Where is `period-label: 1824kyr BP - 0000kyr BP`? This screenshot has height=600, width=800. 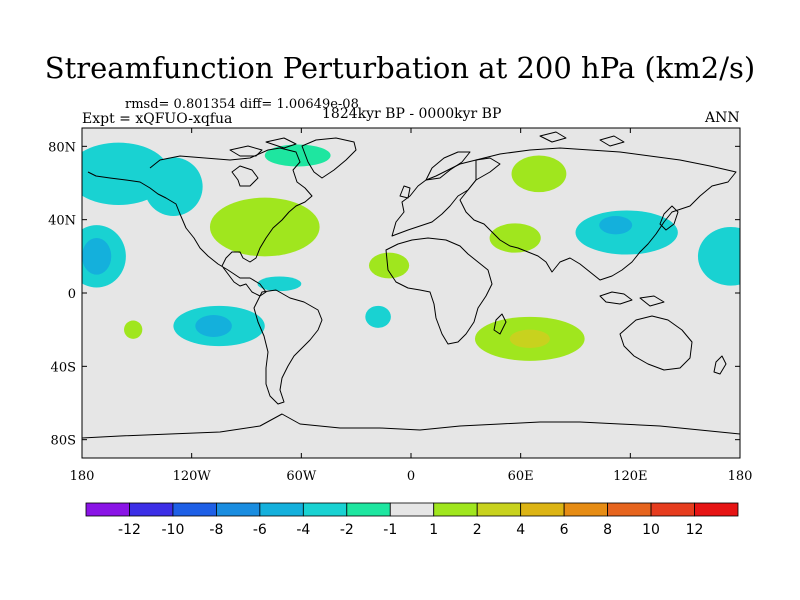
period-label: 1824kyr BP - 0000kyr BP is located at coordinates (412, 114).